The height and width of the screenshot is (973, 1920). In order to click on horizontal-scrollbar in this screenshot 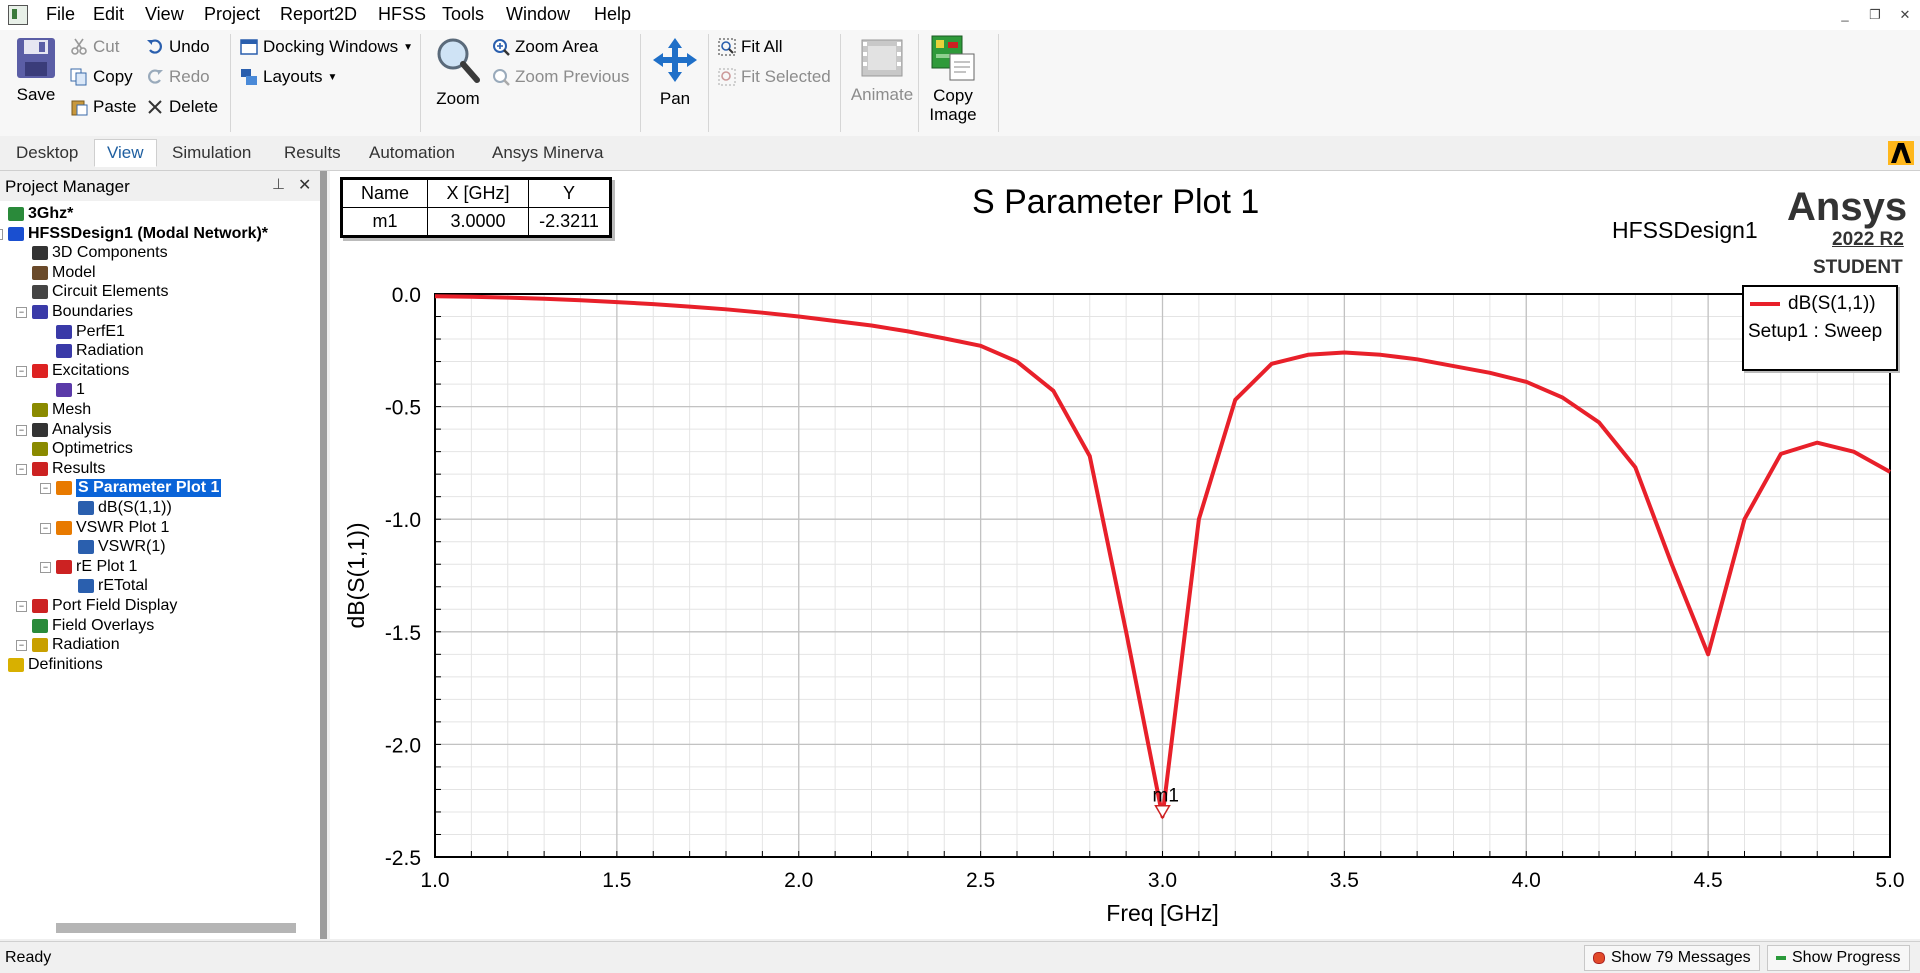, I will do `click(176, 928)`.